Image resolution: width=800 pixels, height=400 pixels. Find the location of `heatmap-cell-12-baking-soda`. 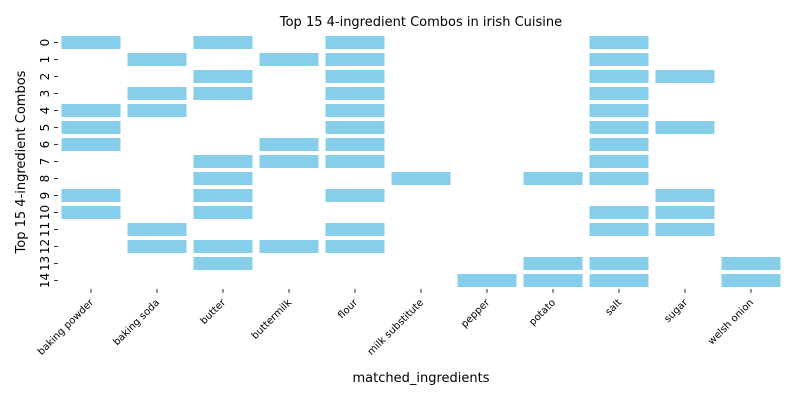

heatmap-cell-12-baking-soda is located at coordinates (157, 246).